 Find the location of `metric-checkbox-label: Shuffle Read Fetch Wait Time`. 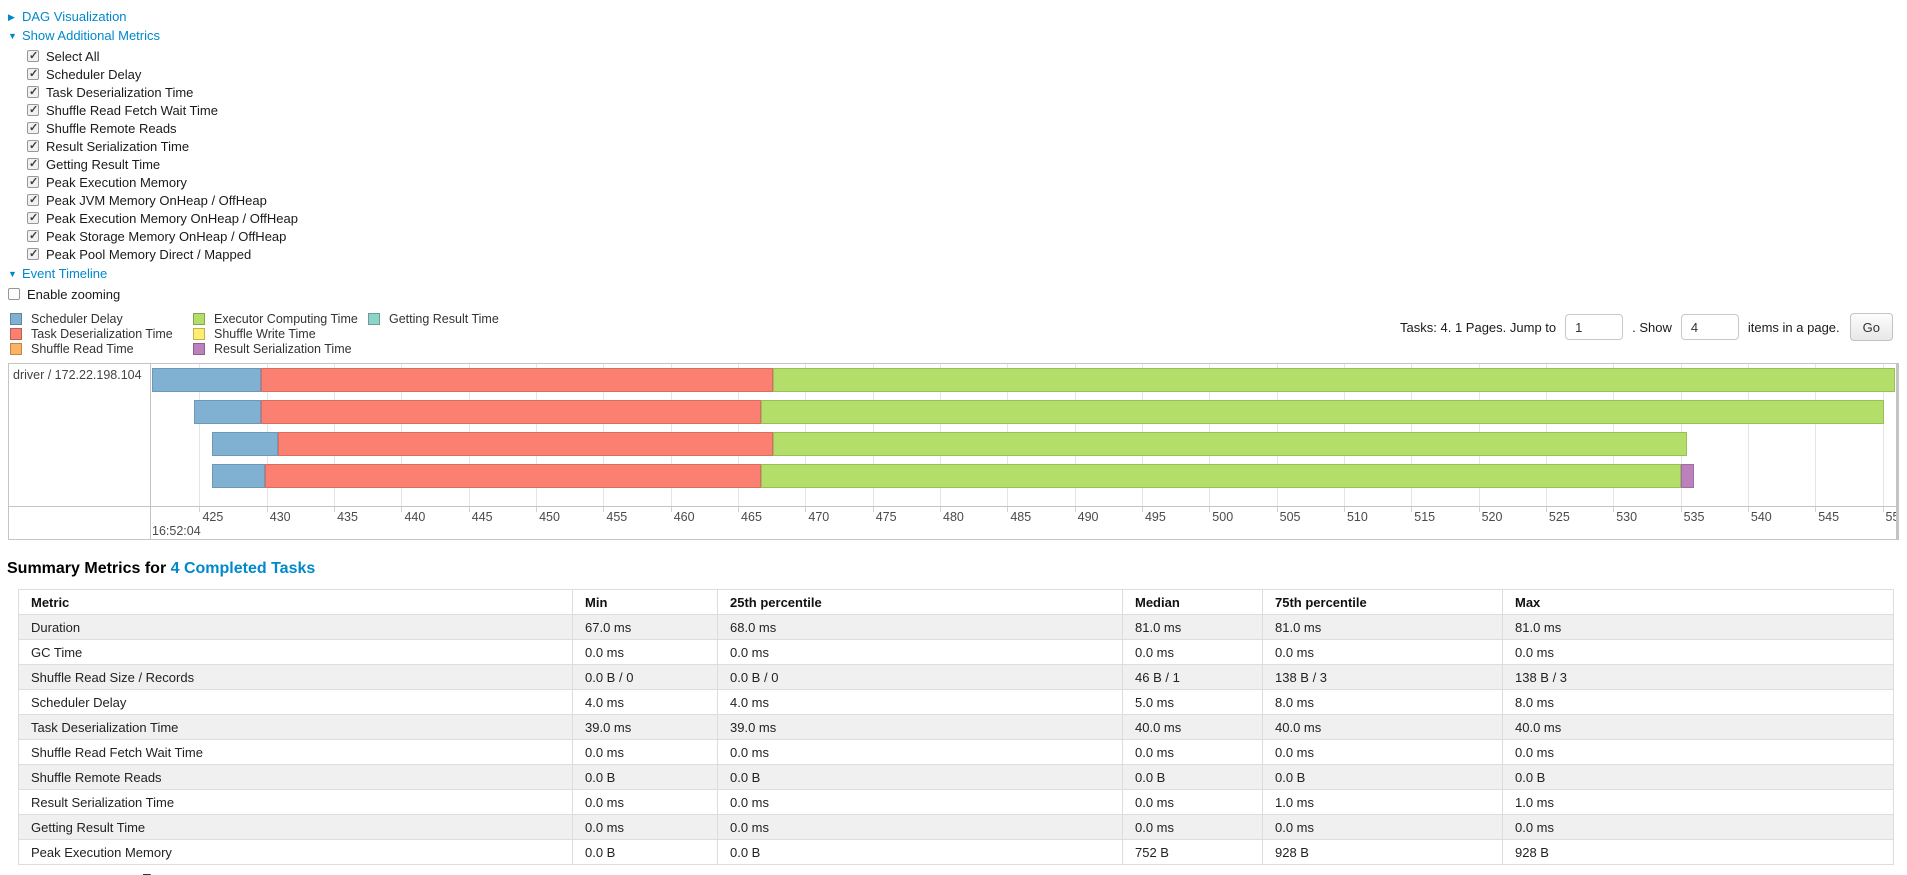

metric-checkbox-label: Shuffle Read Fetch Wait Time is located at coordinates (132, 110).